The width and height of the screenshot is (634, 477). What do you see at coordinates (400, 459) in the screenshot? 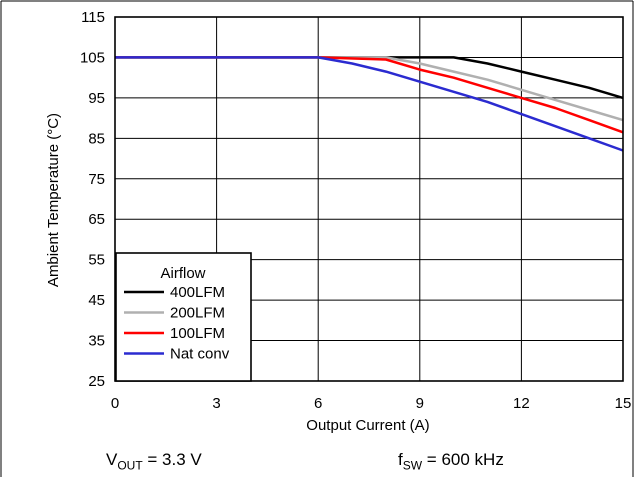
I see `fsw-symbol: f` at bounding box center [400, 459].